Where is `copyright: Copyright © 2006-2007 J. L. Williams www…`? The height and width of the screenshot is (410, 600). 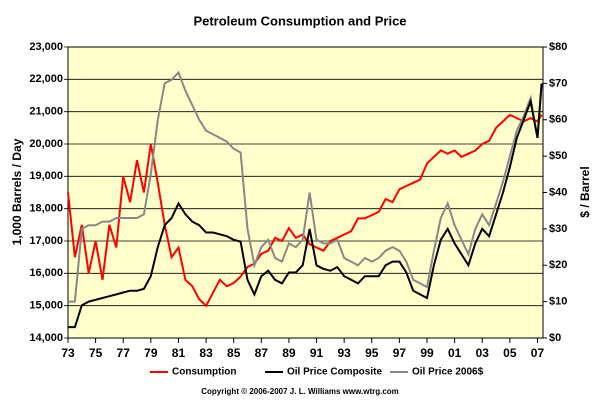
copyright: Copyright © 2006-2007 J. L. Williams www… is located at coordinates (300, 391).